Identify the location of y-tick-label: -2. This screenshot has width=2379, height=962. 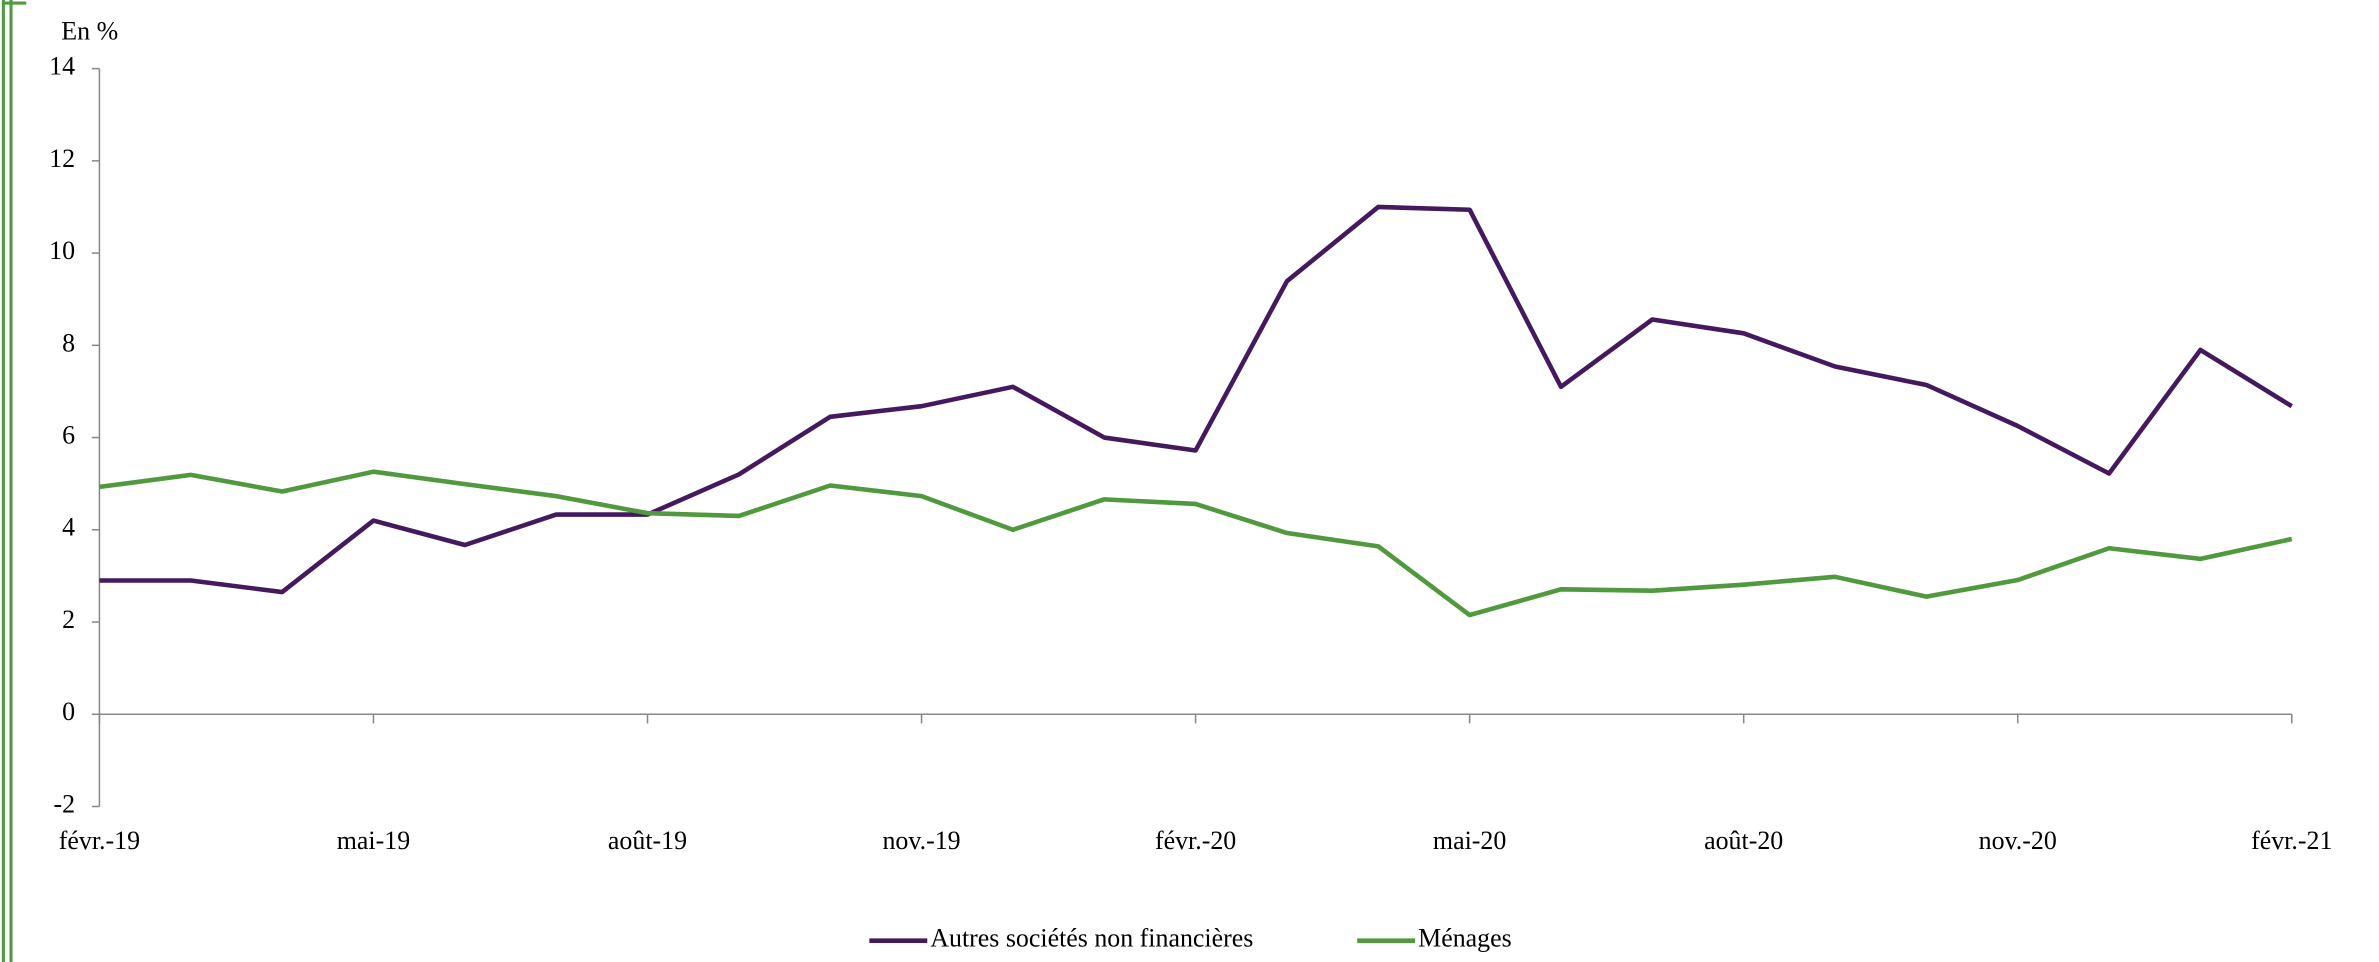
(64, 803).